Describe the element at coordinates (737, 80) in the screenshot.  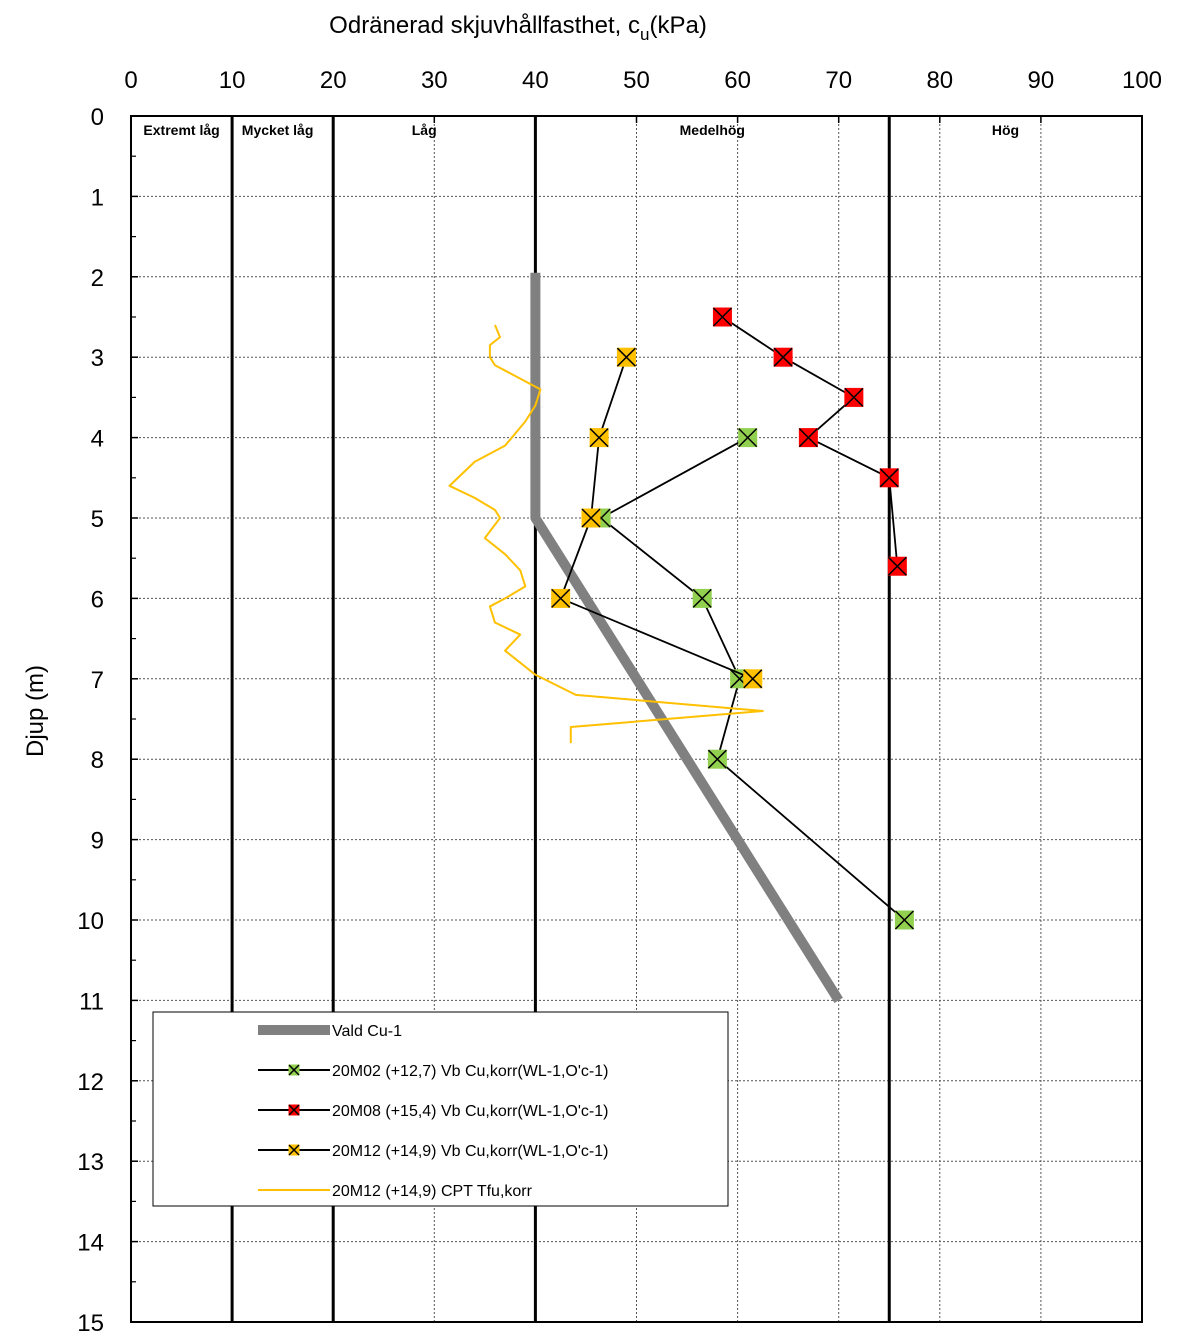
I see `x-tick-label: 60` at that location.